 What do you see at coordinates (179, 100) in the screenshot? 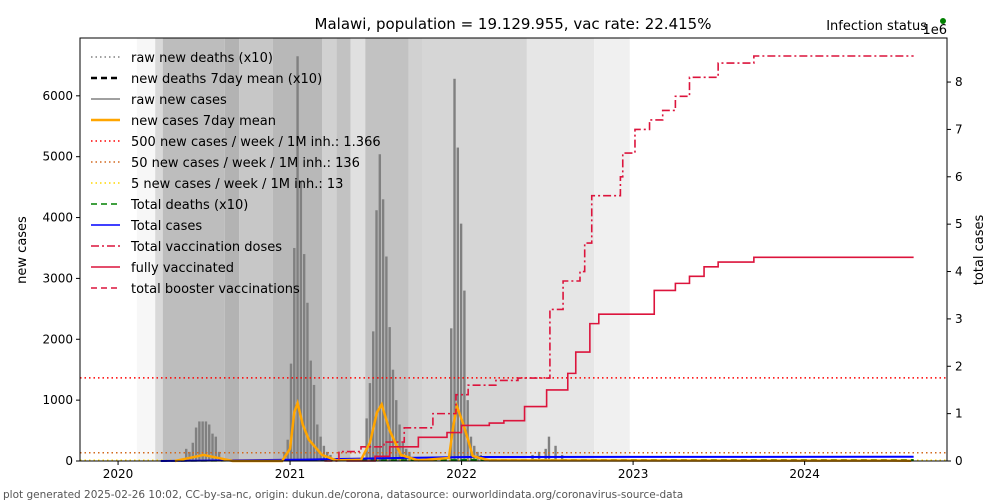
I see `legend-entry: raw new cases` at bounding box center [179, 100].